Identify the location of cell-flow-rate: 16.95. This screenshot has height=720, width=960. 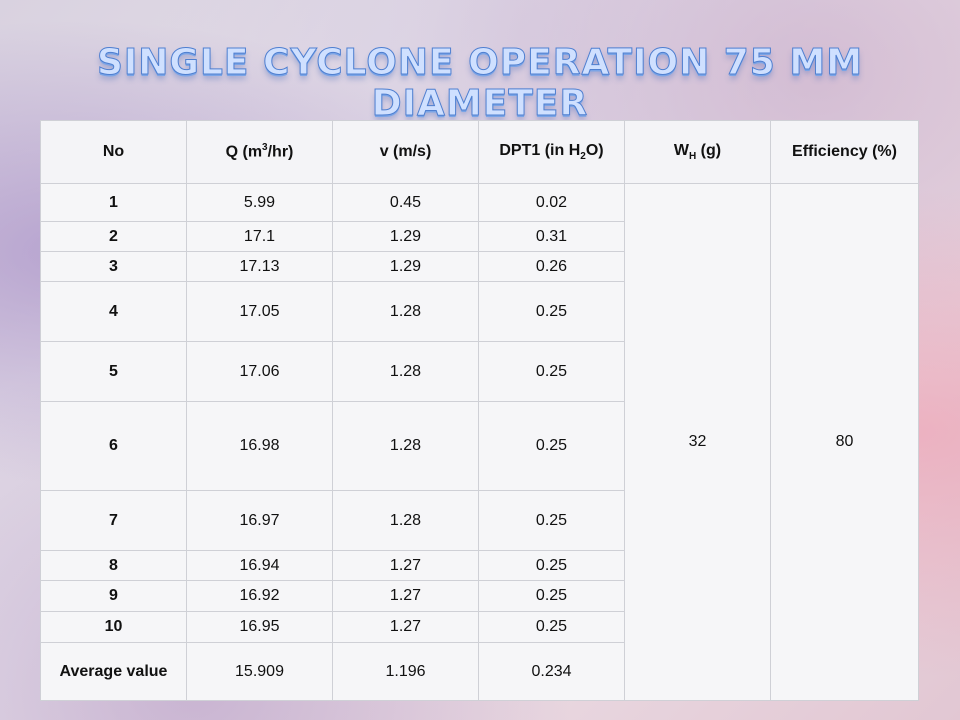
(259, 627).